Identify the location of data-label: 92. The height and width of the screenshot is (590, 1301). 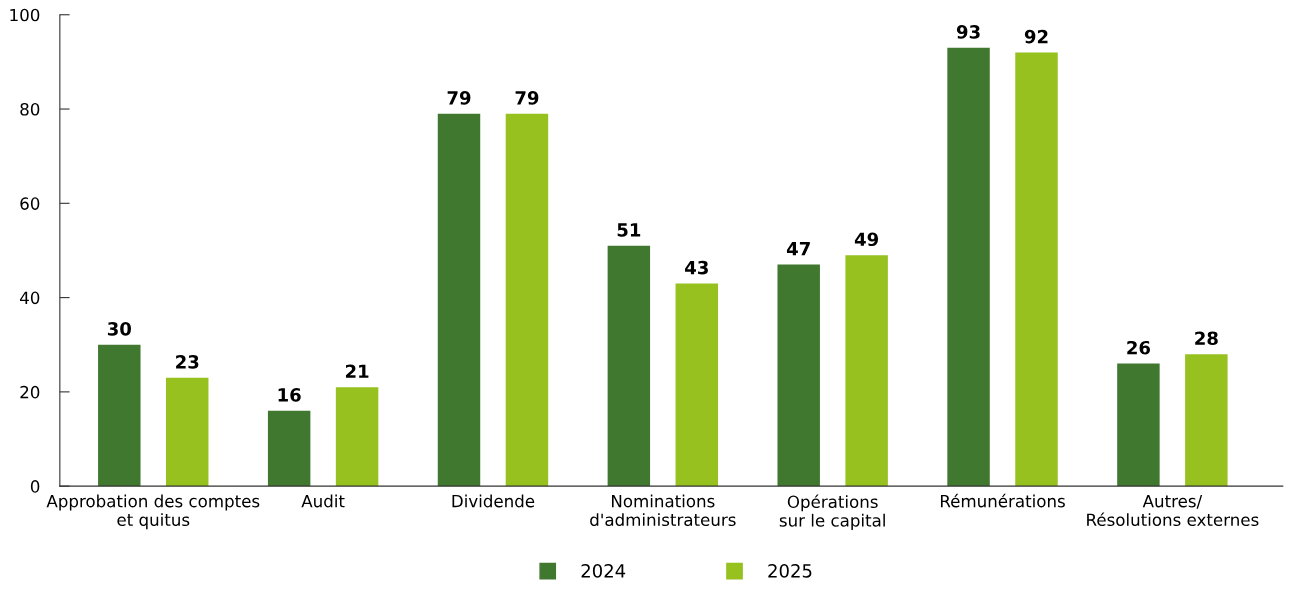
(1036, 36).